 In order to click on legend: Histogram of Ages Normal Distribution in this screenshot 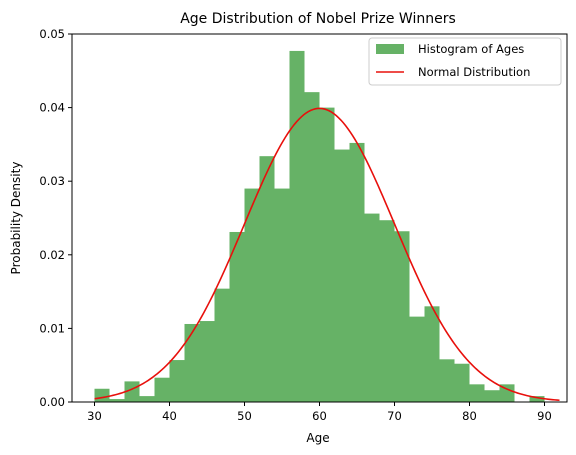, I will do `click(465, 61)`.